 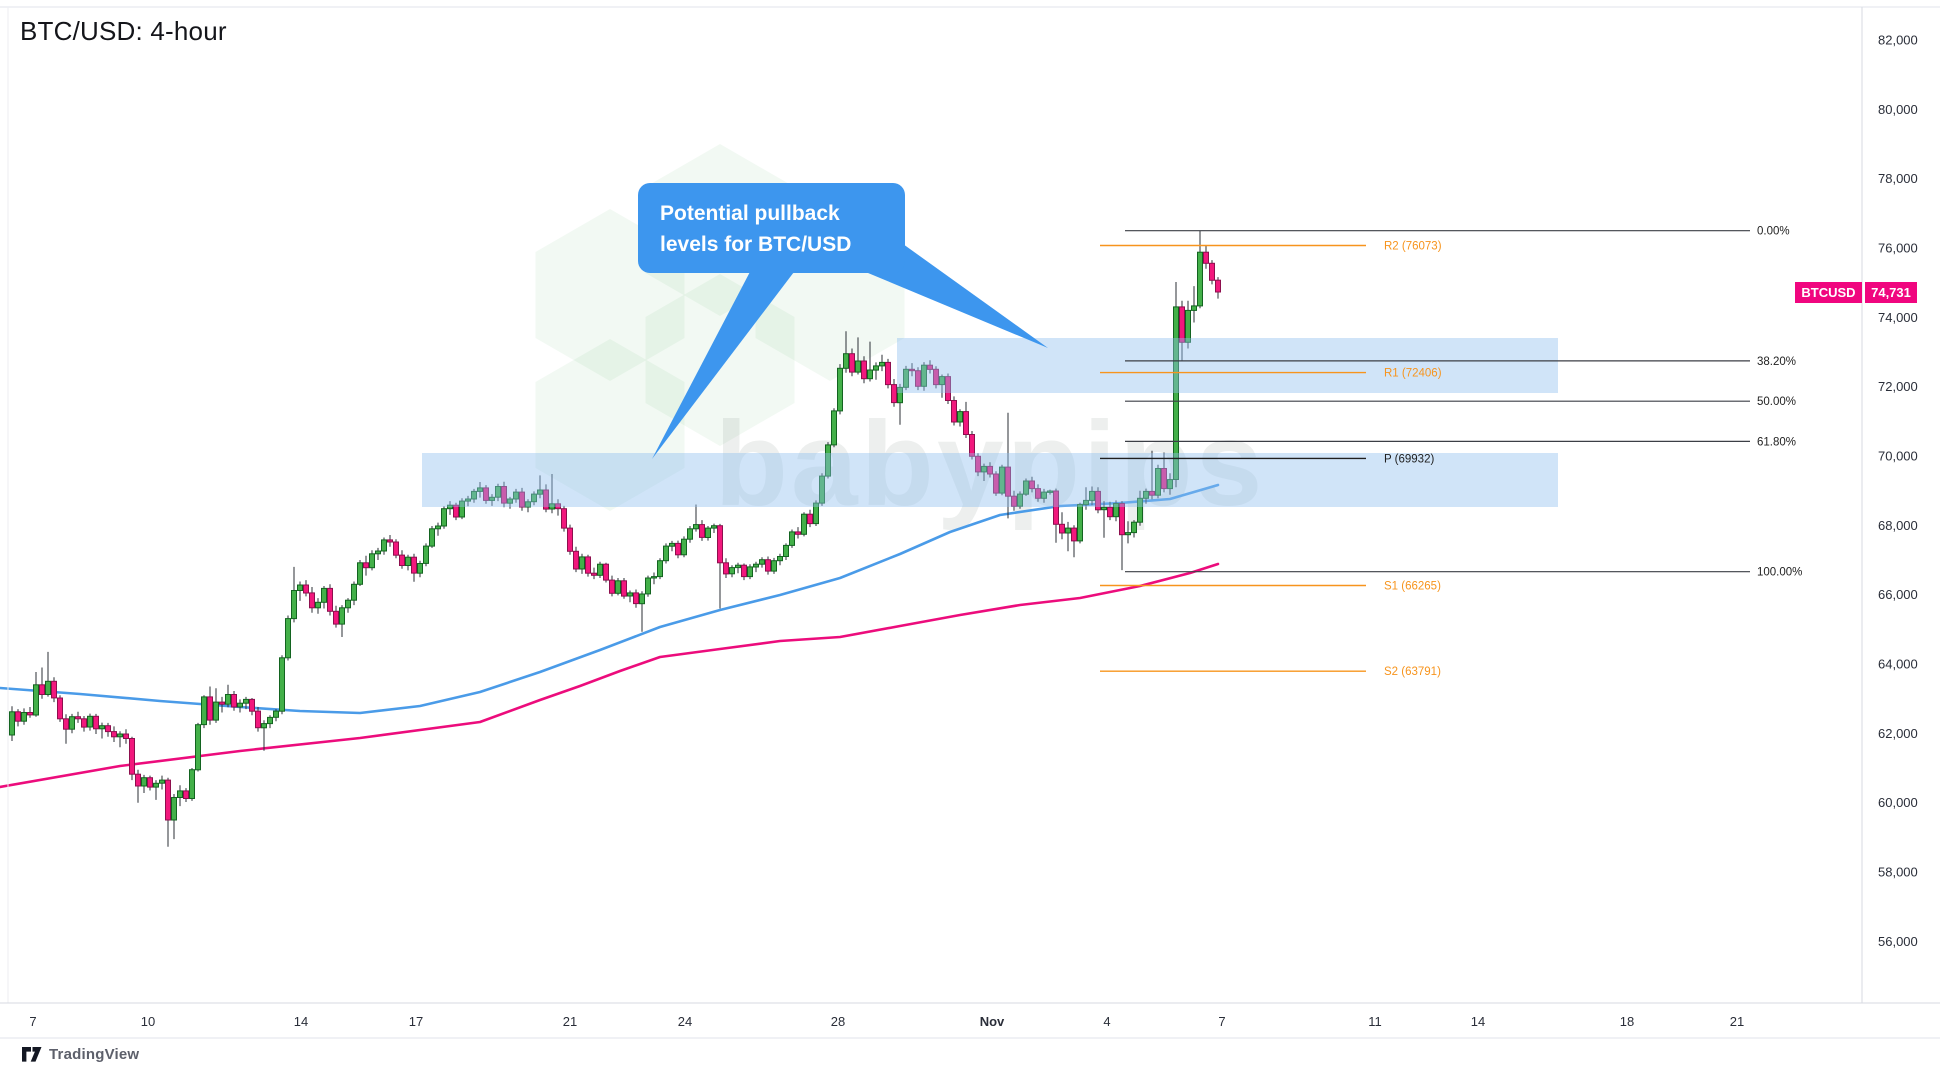 What do you see at coordinates (990, 480) in the screenshot?
I see `pullback-zone-lower` at bounding box center [990, 480].